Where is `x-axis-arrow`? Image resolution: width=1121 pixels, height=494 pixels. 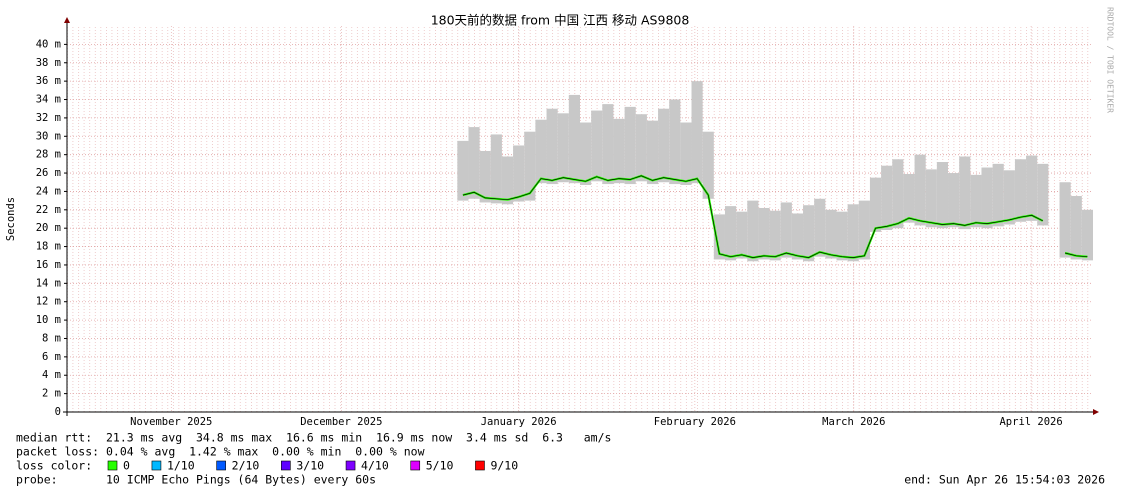 x-axis-arrow is located at coordinates (1096, 412).